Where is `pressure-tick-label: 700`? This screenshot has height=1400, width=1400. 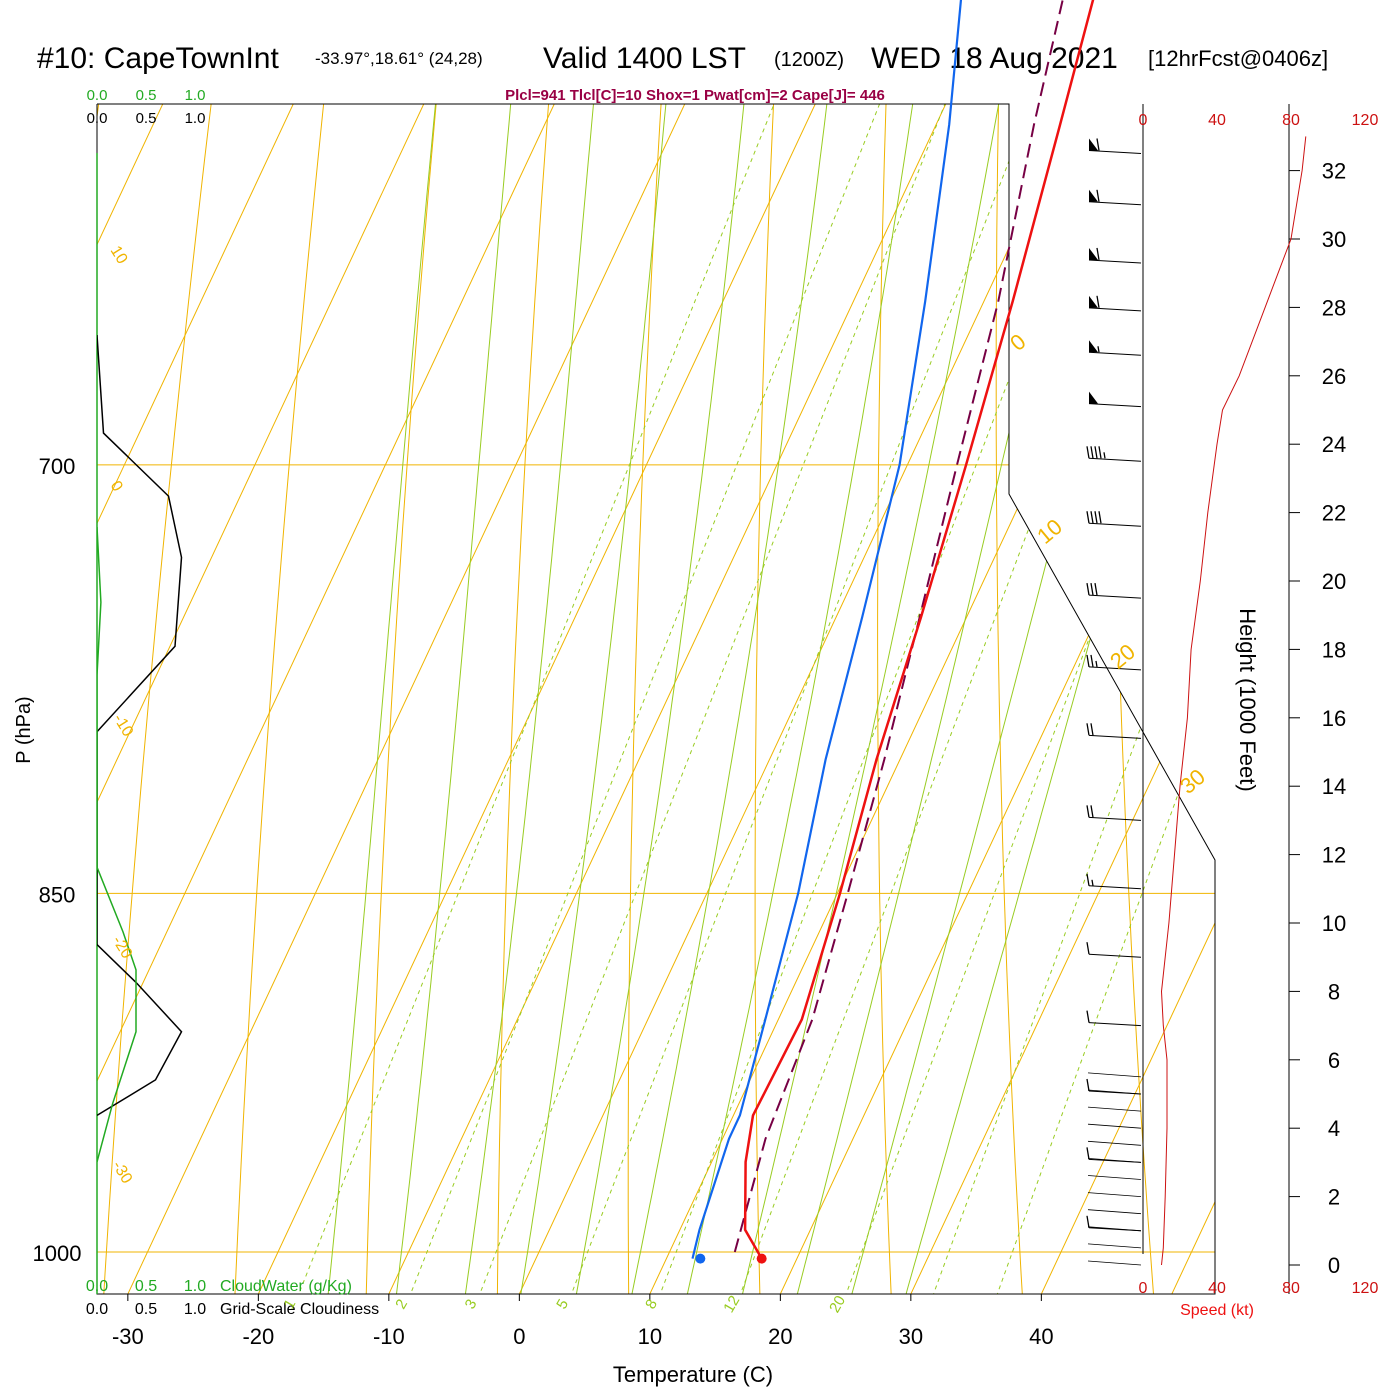
pressure-tick-label: 700 is located at coordinates (57, 466).